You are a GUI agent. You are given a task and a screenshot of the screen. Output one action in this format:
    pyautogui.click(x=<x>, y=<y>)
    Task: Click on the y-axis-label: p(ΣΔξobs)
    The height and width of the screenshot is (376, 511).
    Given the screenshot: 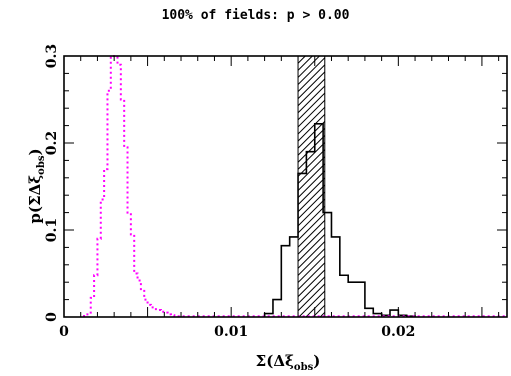 What is the action you would take?
    pyautogui.click(x=36, y=185)
    